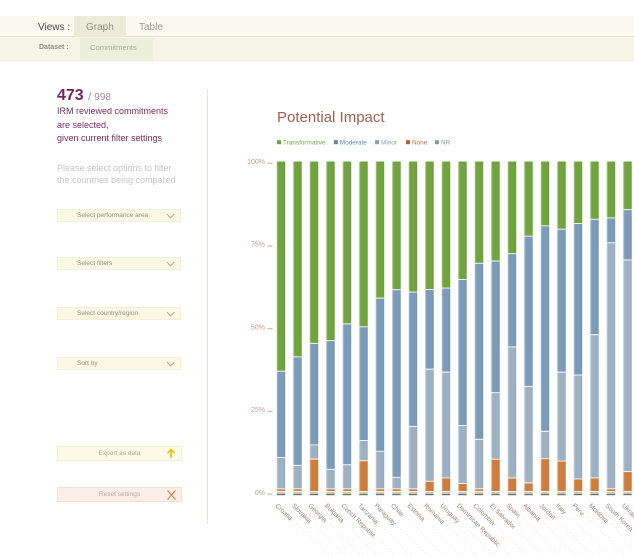 The height and width of the screenshot is (556, 634). I want to click on svg-text: Transformative, so click(304, 143).